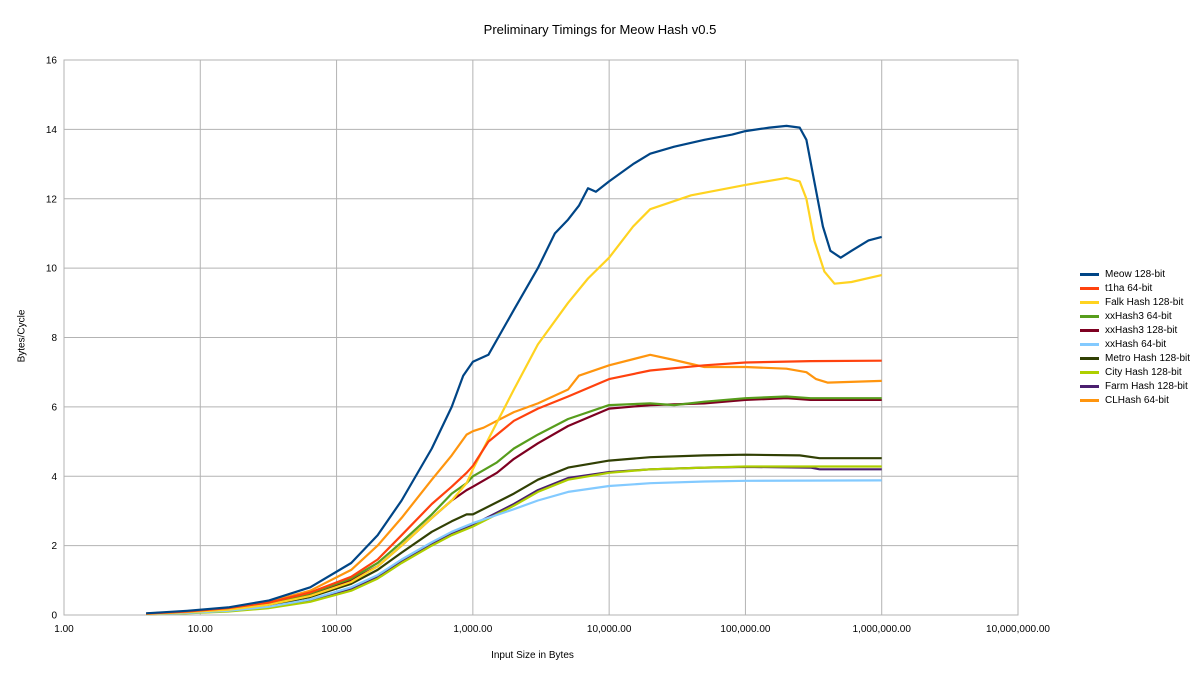 The image size is (1200, 675). What do you see at coordinates (52, 130) in the screenshot?
I see `y-tick-label: 14` at bounding box center [52, 130].